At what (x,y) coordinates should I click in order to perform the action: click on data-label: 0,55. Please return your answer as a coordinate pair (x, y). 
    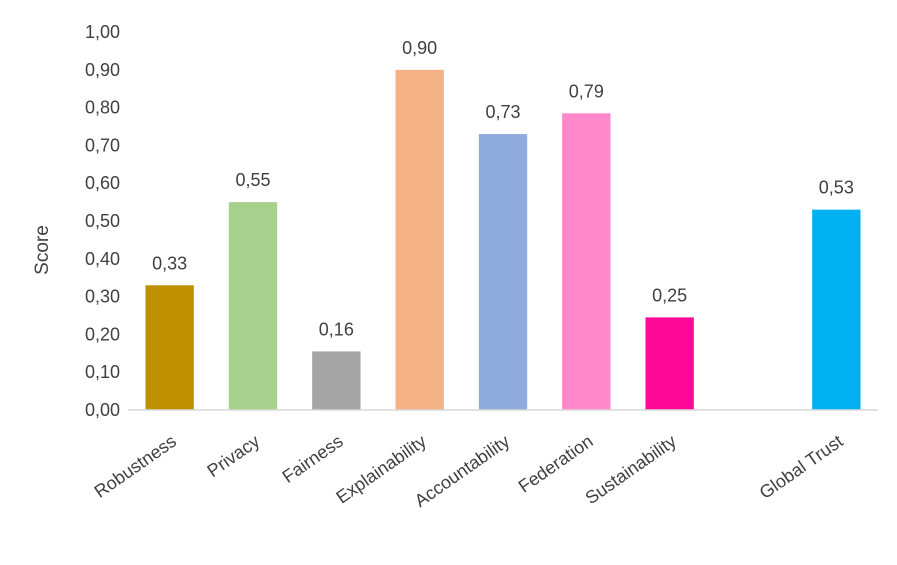
    Looking at the image, I should click on (252, 180).